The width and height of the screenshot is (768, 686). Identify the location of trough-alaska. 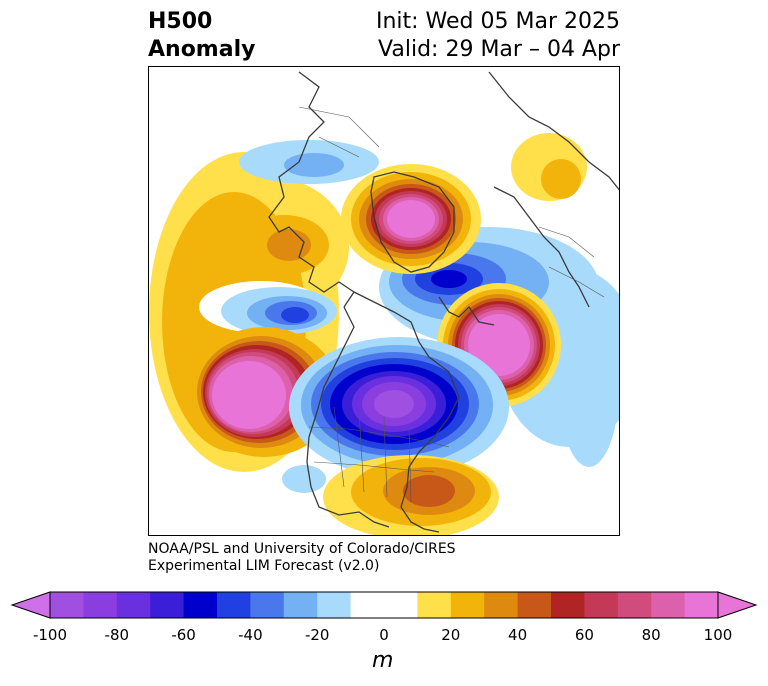
(279, 311).